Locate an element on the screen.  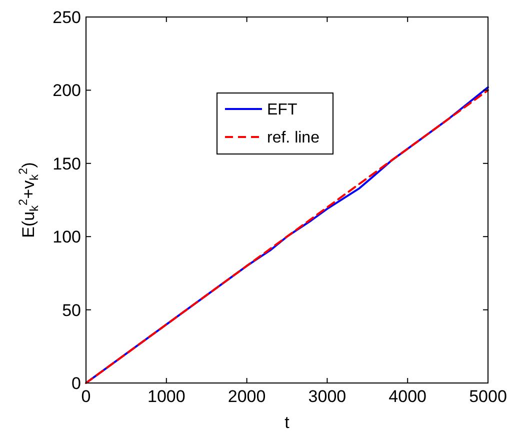
y-tick-label: 100 is located at coordinates (66, 237).